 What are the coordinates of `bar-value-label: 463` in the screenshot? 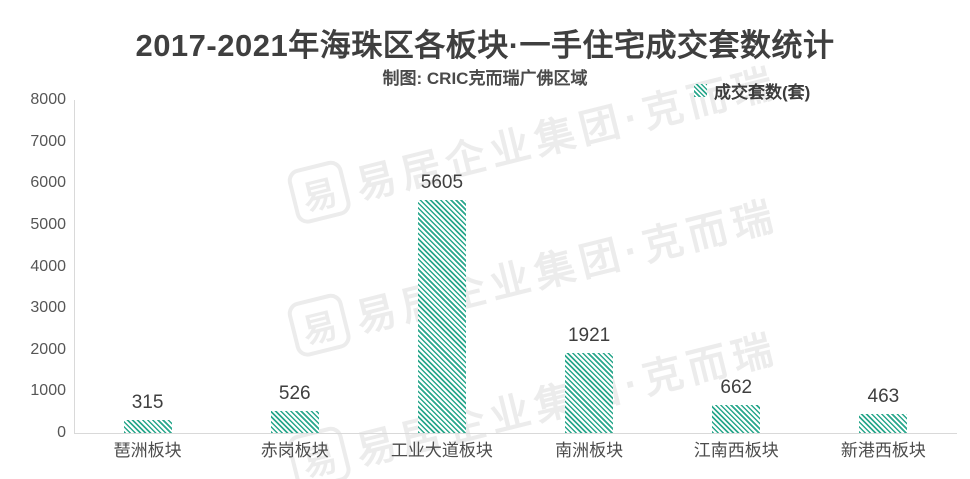 It's located at (883, 396).